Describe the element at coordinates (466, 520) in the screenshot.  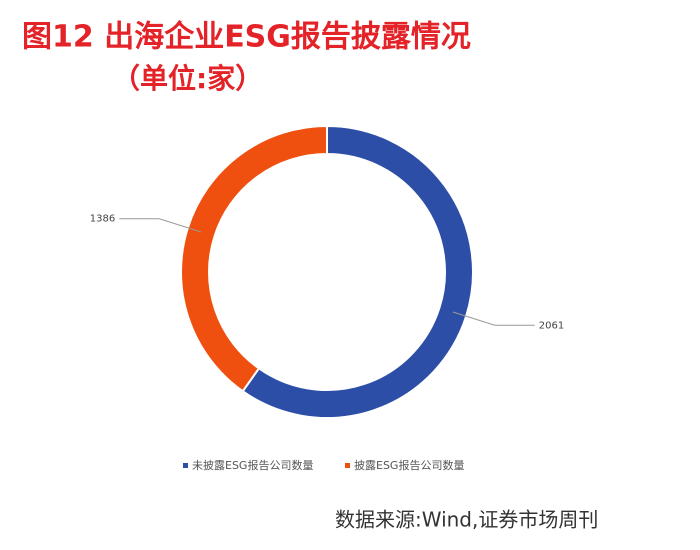
I see `source: 数据来源:Wind,证券市场周刊` at that location.